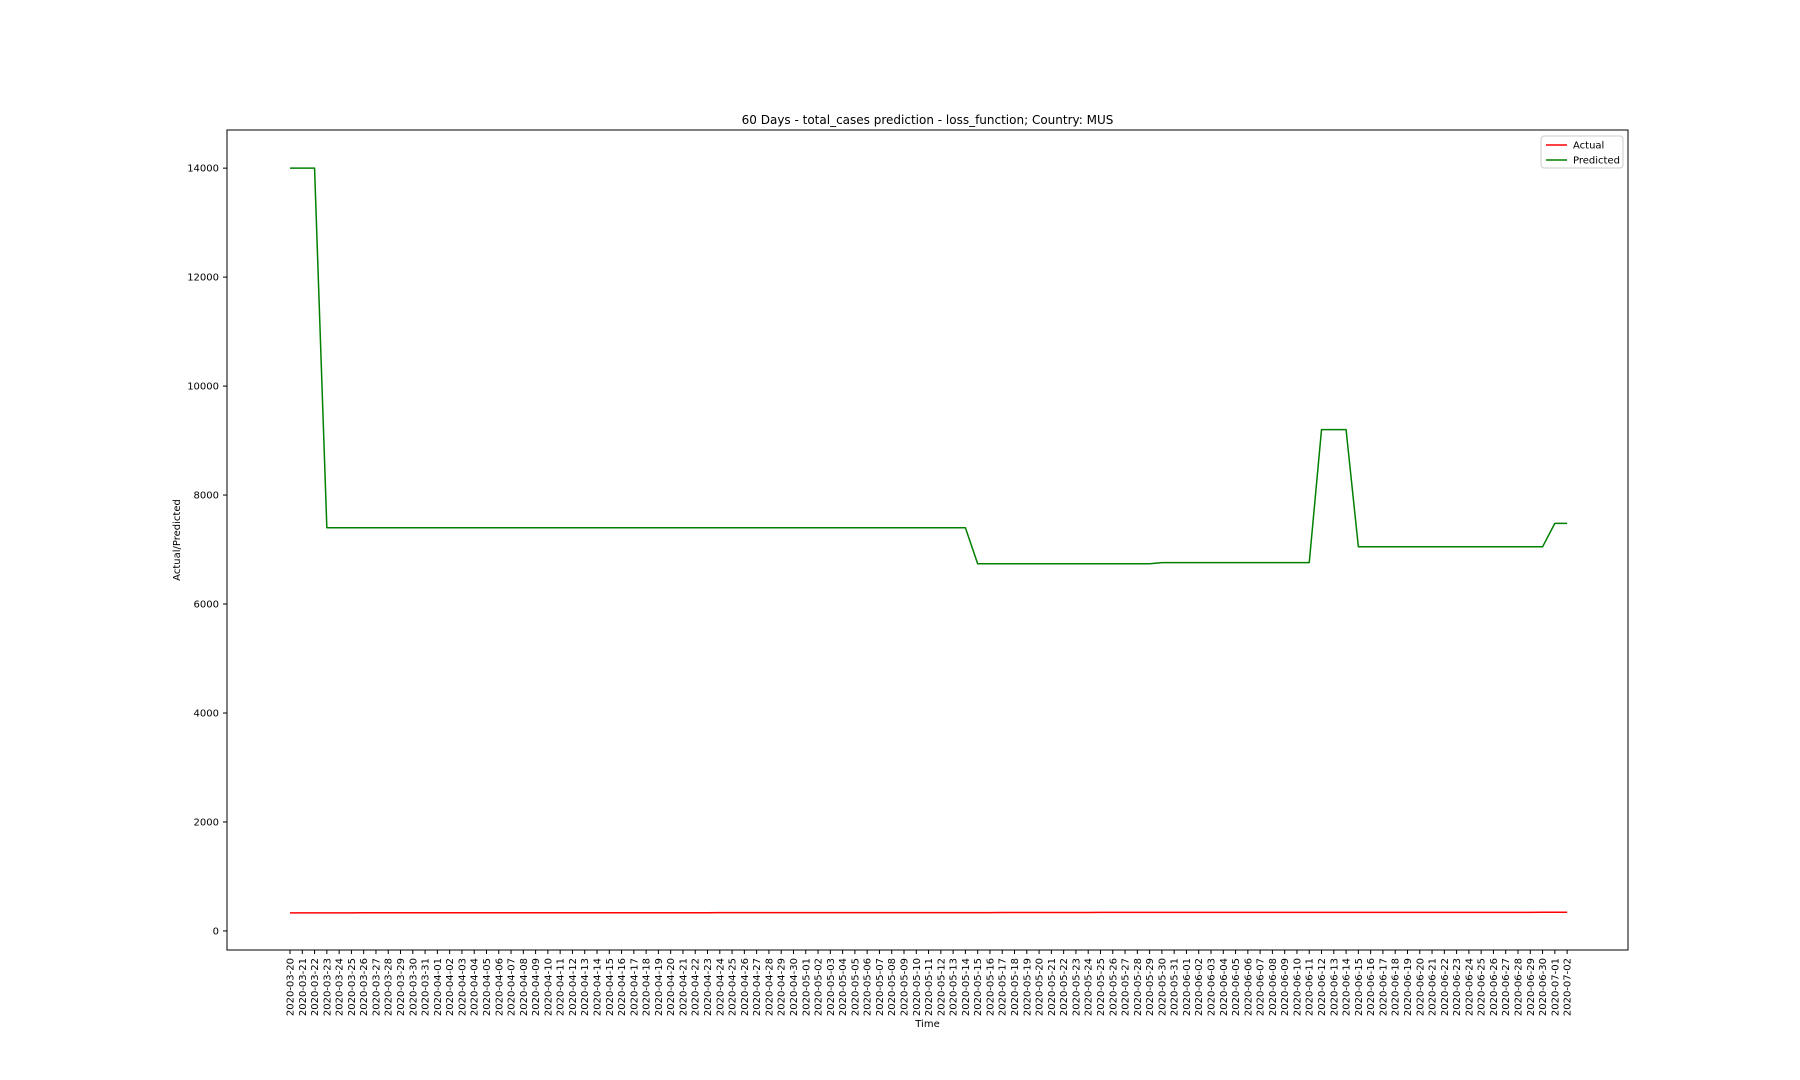 This screenshot has height=1080, width=1800. What do you see at coordinates (1482, 987) in the screenshot?
I see `x-tick-label: 2020-06-25` at bounding box center [1482, 987].